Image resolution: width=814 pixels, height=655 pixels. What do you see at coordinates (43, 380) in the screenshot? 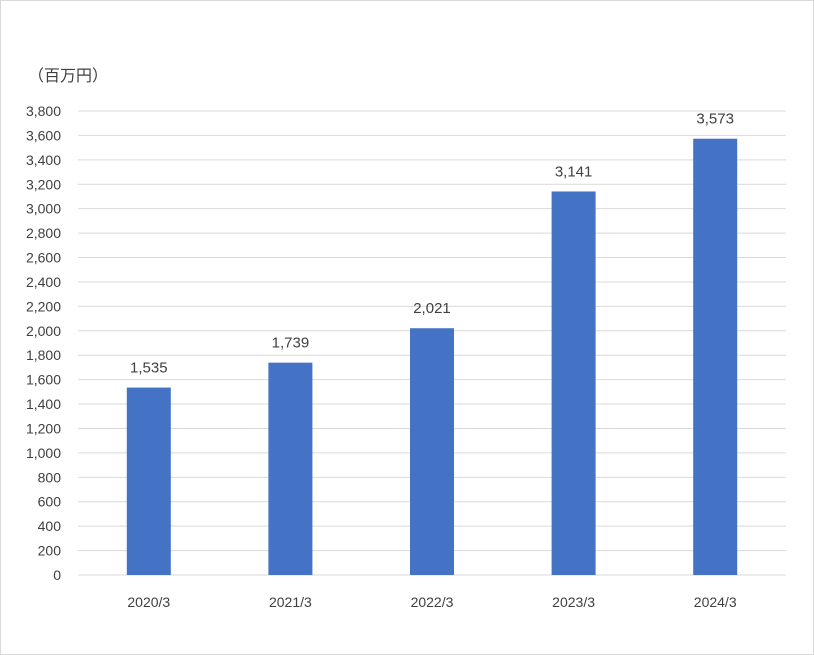
I see `y-tick-label: 1,600` at bounding box center [43, 380].